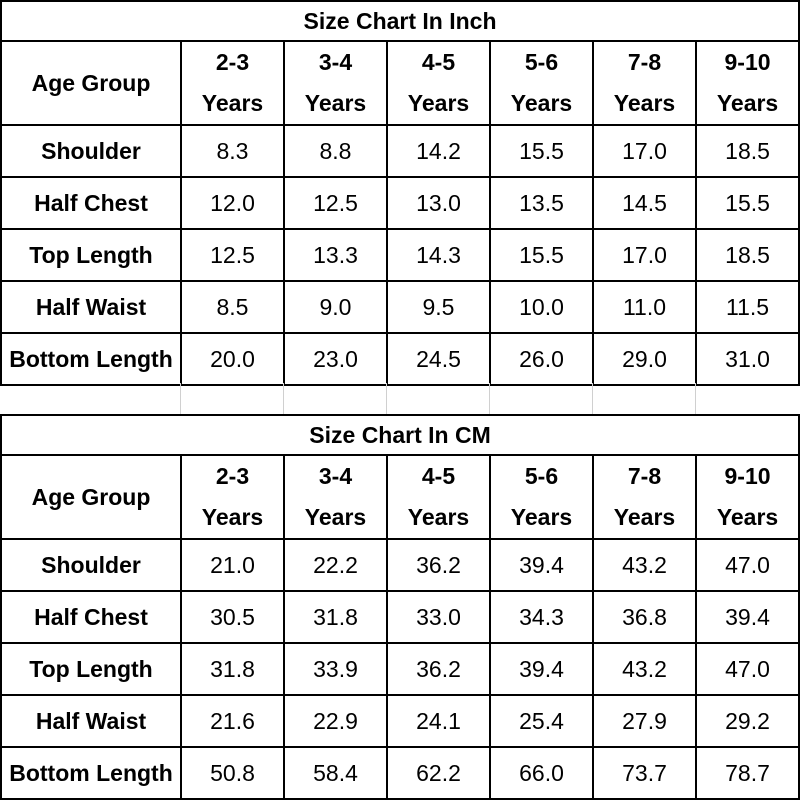  Describe the element at coordinates (91, 497) in the screenshot. I see `age-group-label: Age Group` at that location.